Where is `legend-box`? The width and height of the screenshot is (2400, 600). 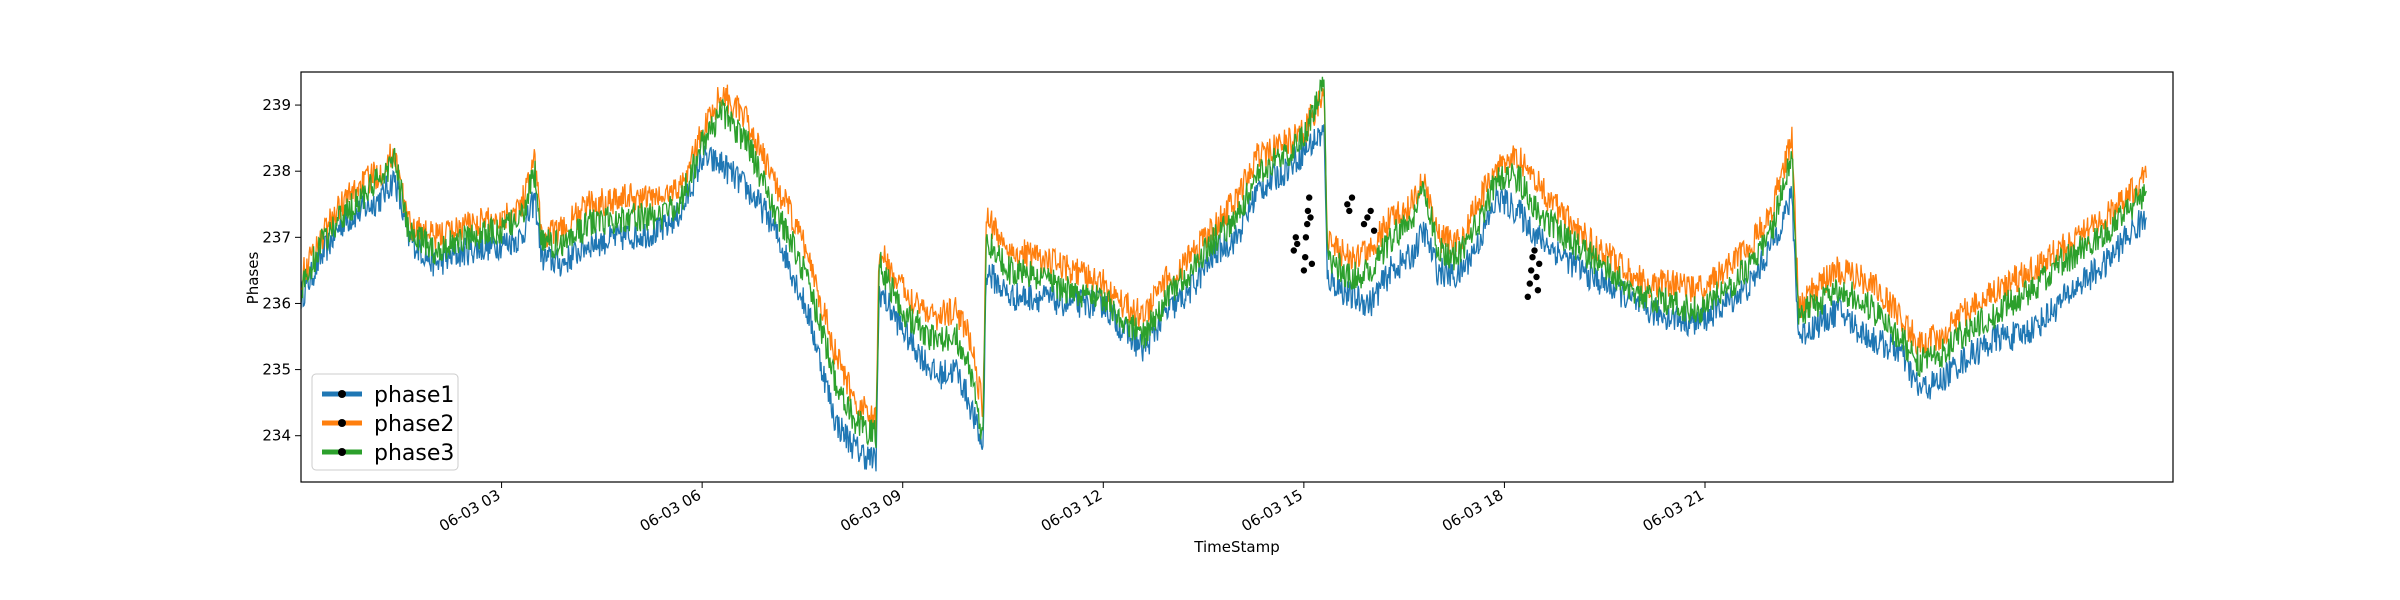 legend-box is located at coordinates (385, 422).